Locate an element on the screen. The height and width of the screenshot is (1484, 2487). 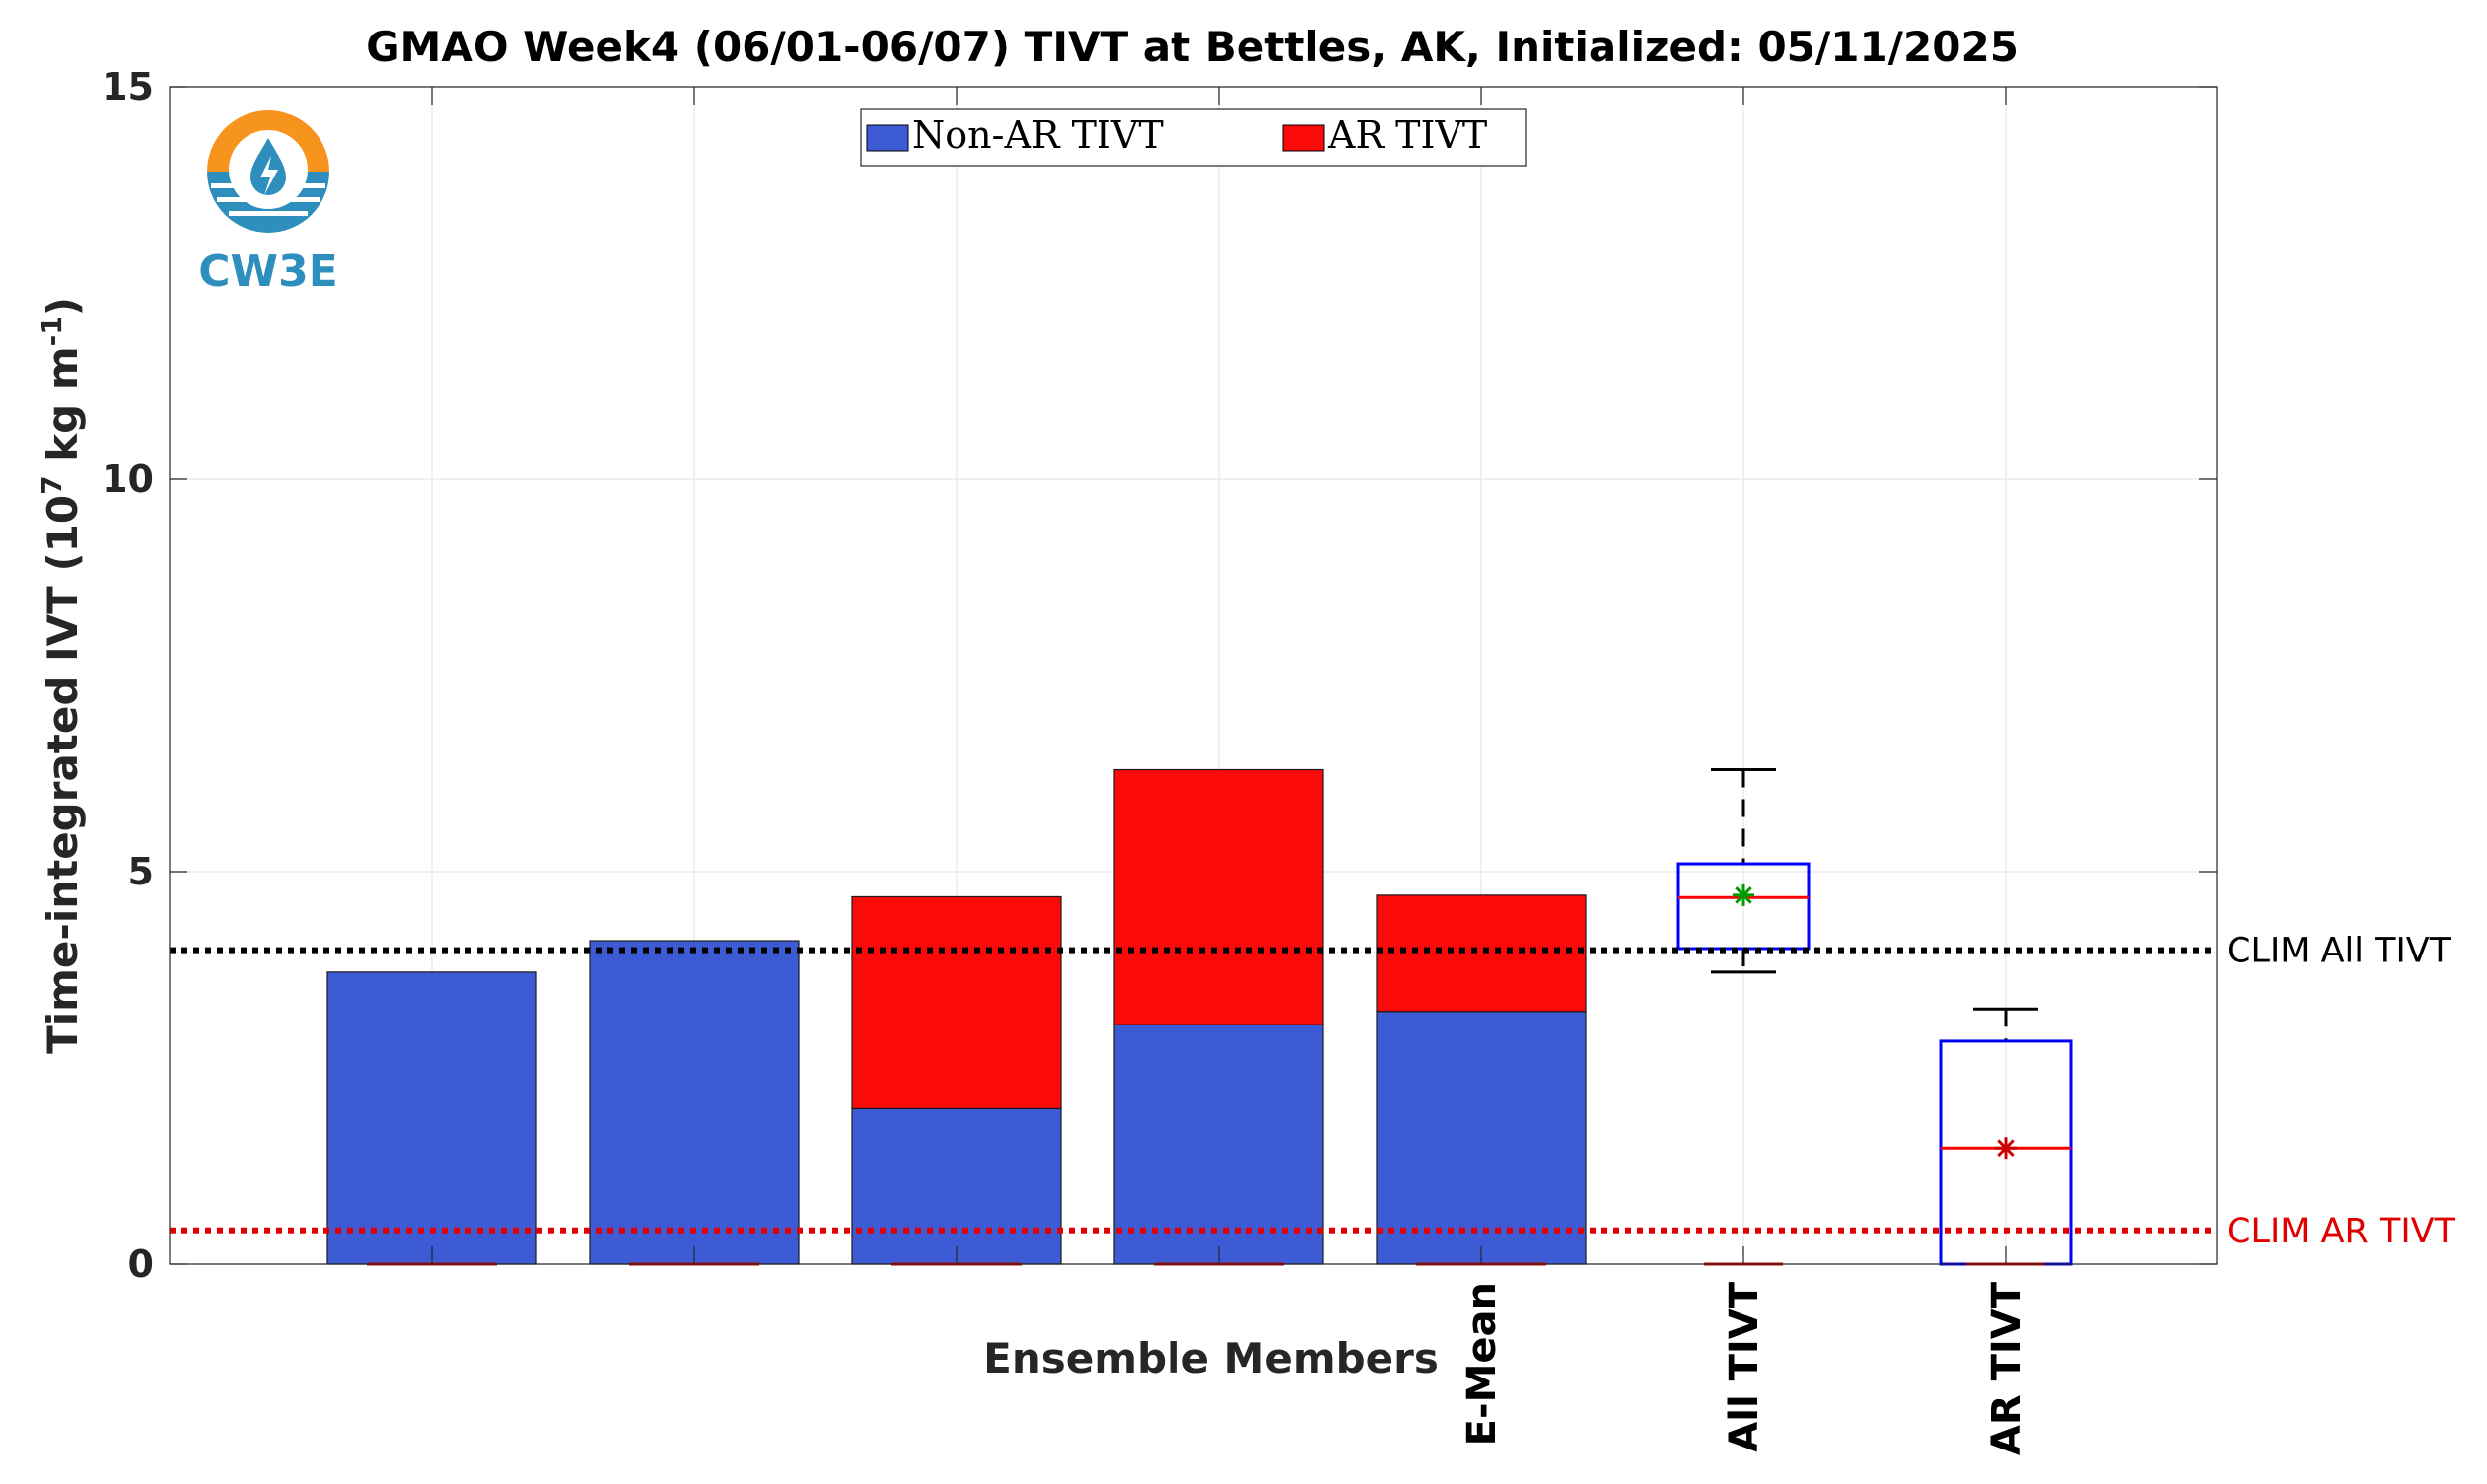
cw3e-logo: CW3E is located at coordinates (268, 203).